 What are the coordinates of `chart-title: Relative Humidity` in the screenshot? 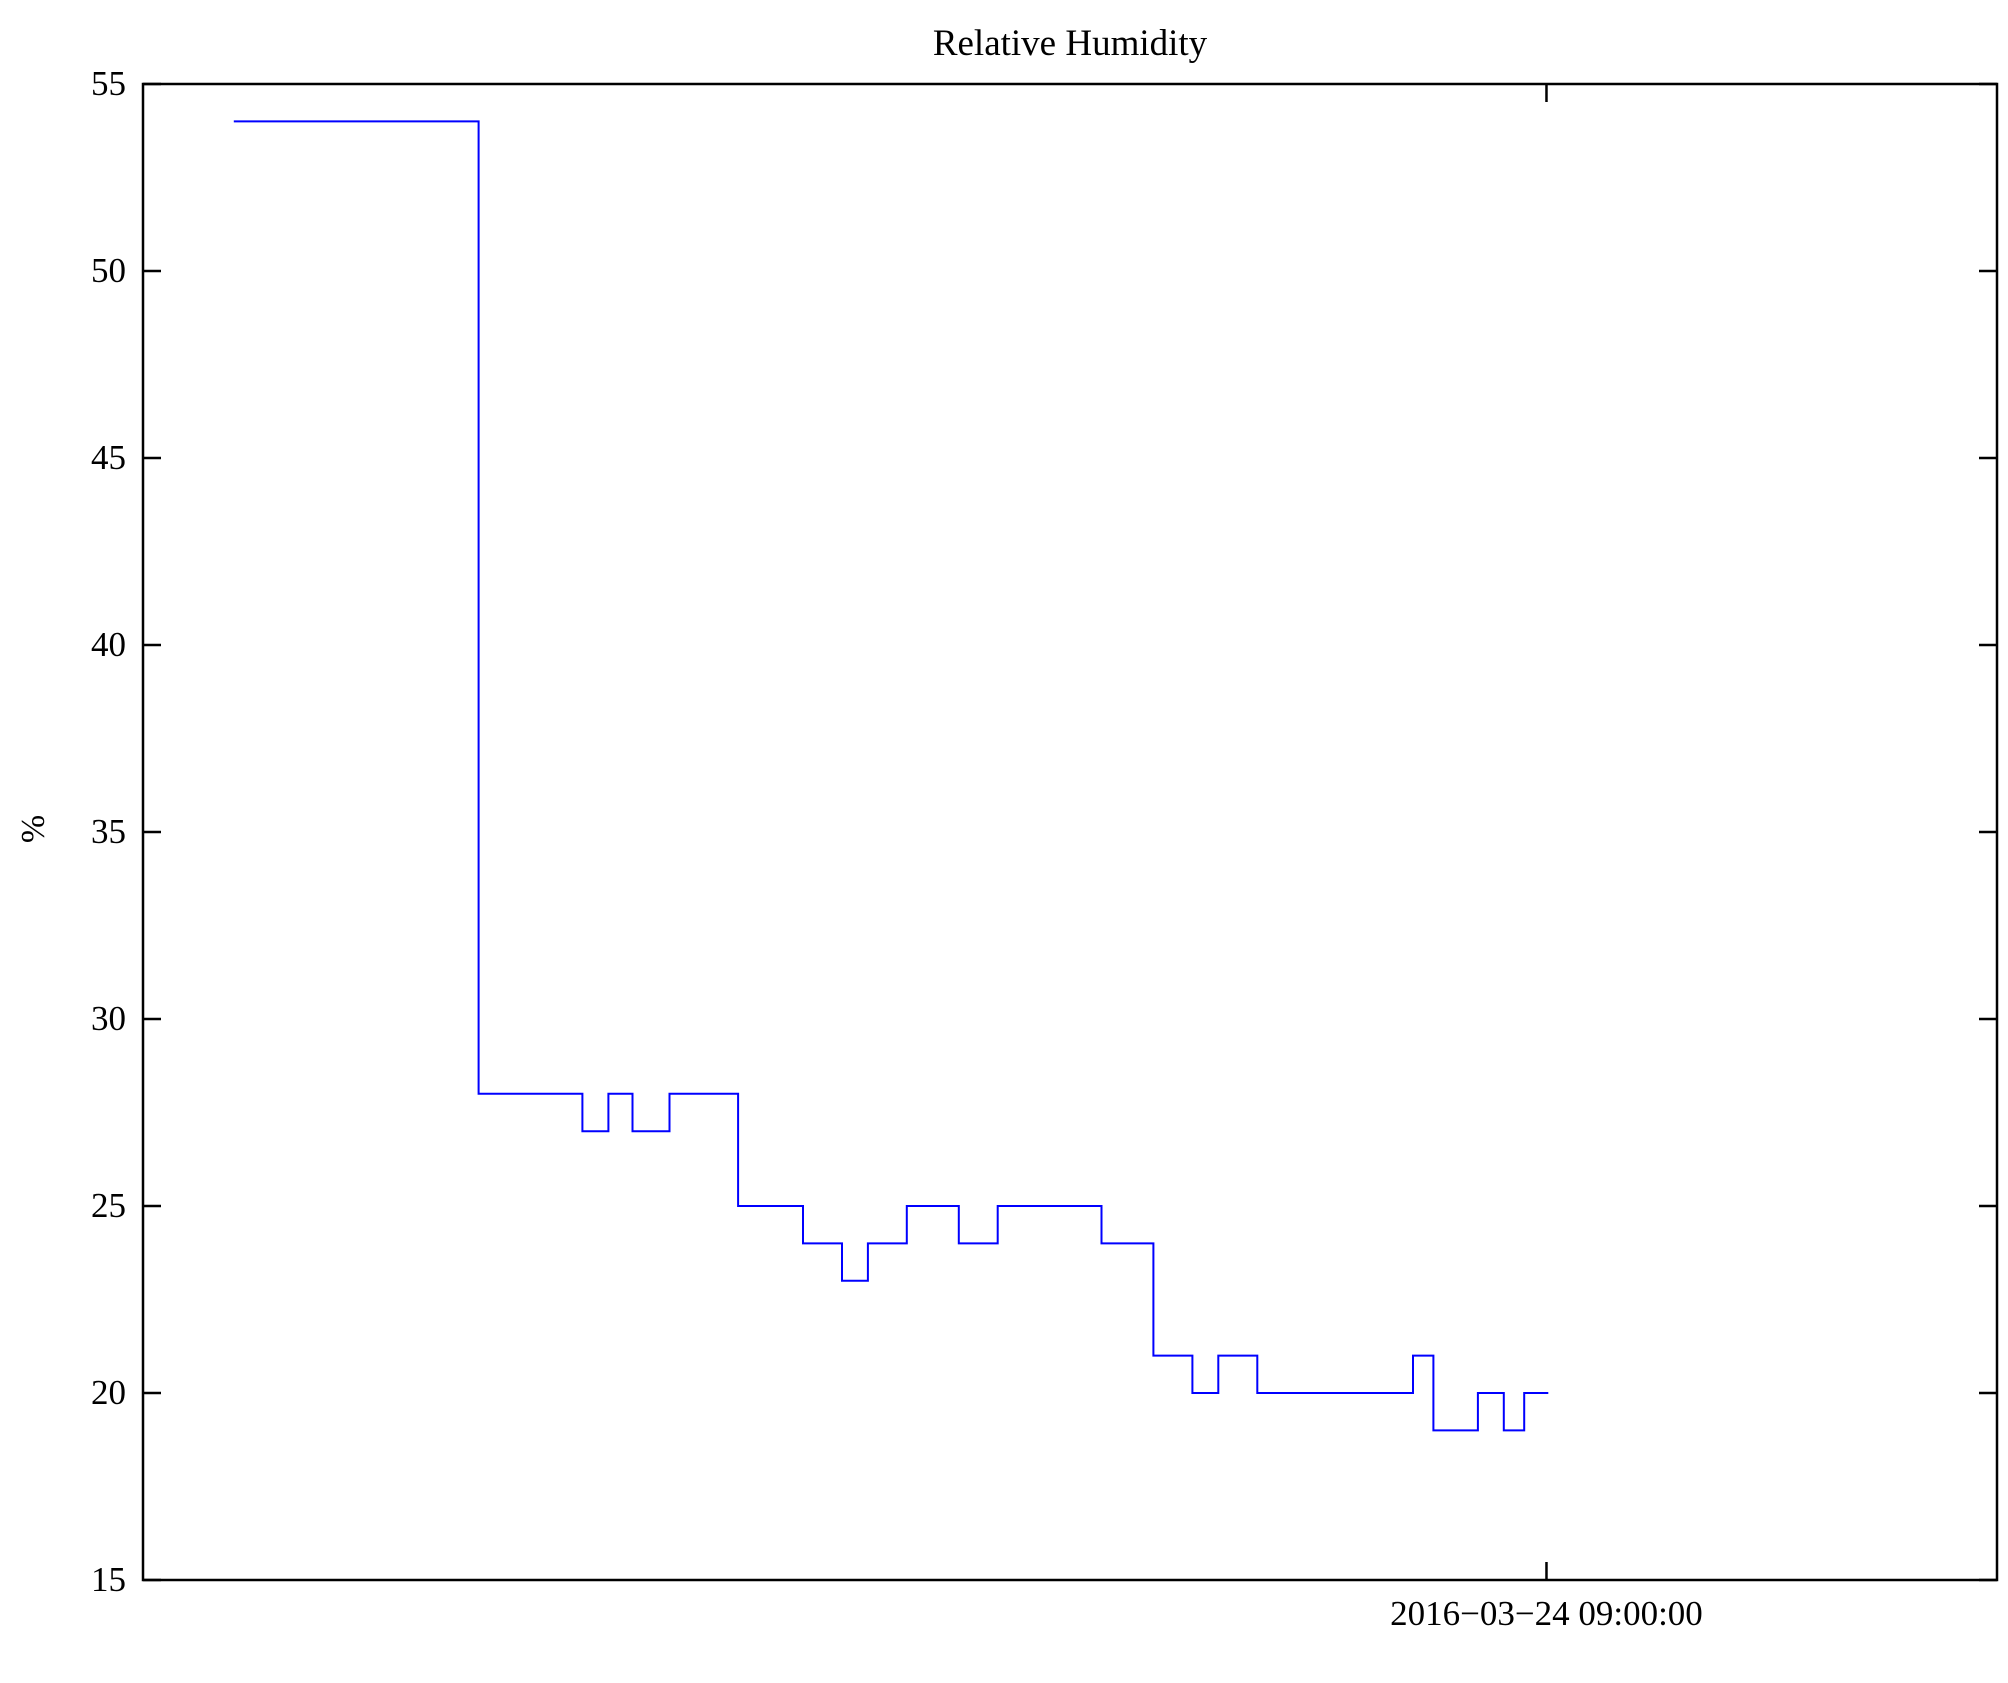 It's located at (1070, 43).